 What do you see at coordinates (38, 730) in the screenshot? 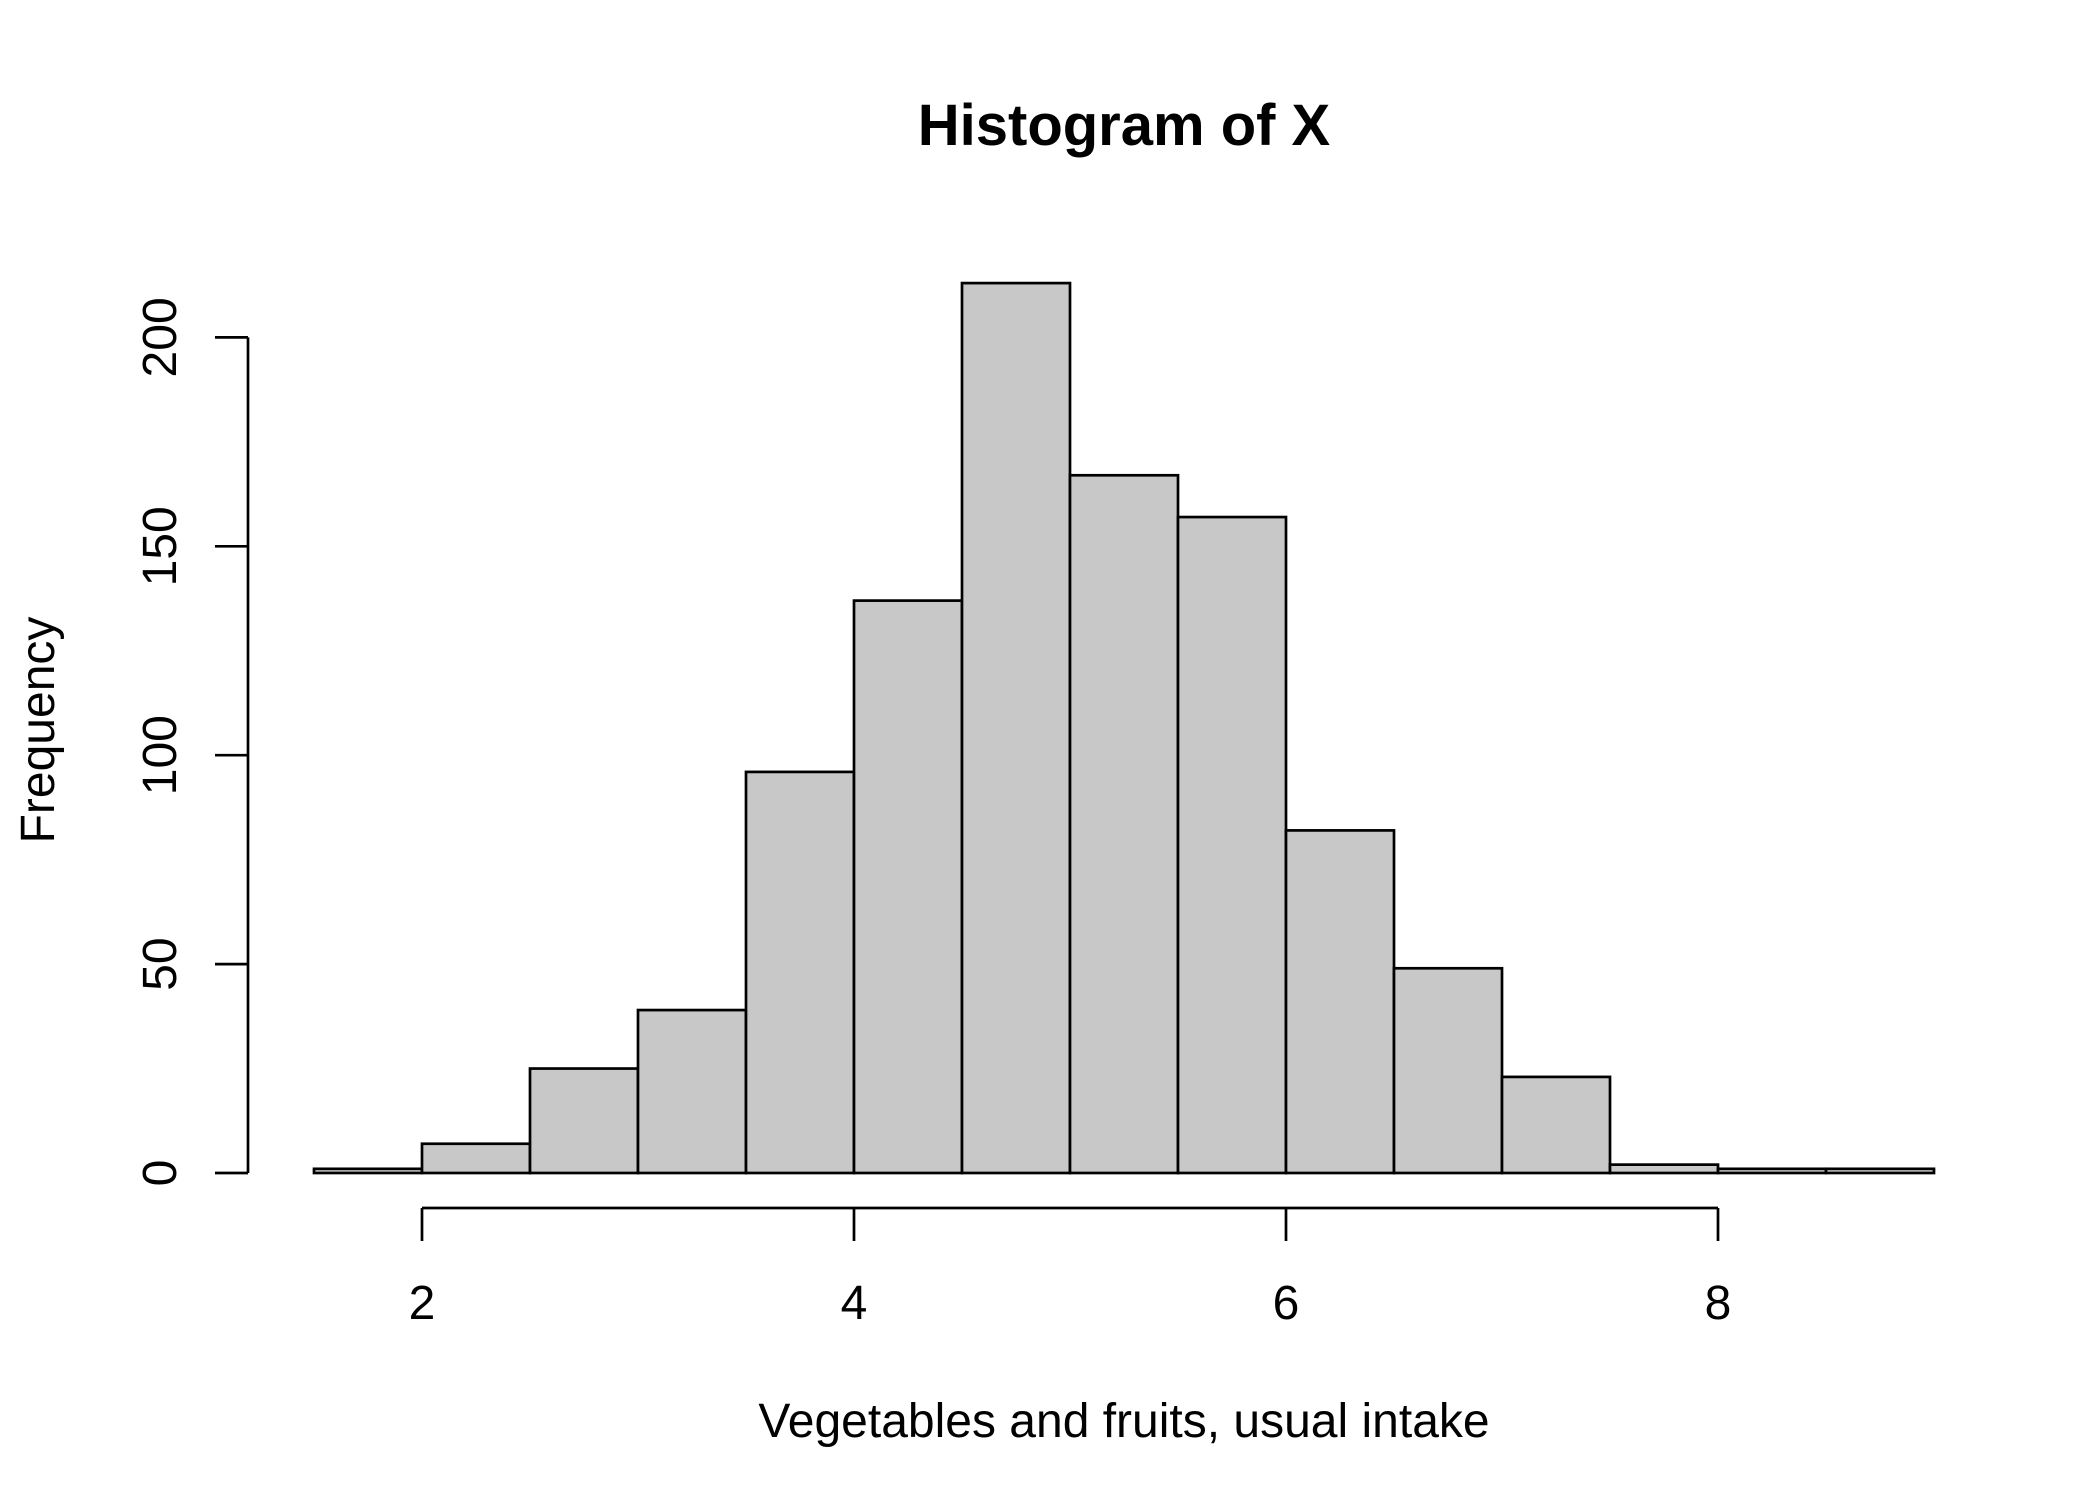
I see `y-axis-label: Frequency` at bounding box center [38, 730].